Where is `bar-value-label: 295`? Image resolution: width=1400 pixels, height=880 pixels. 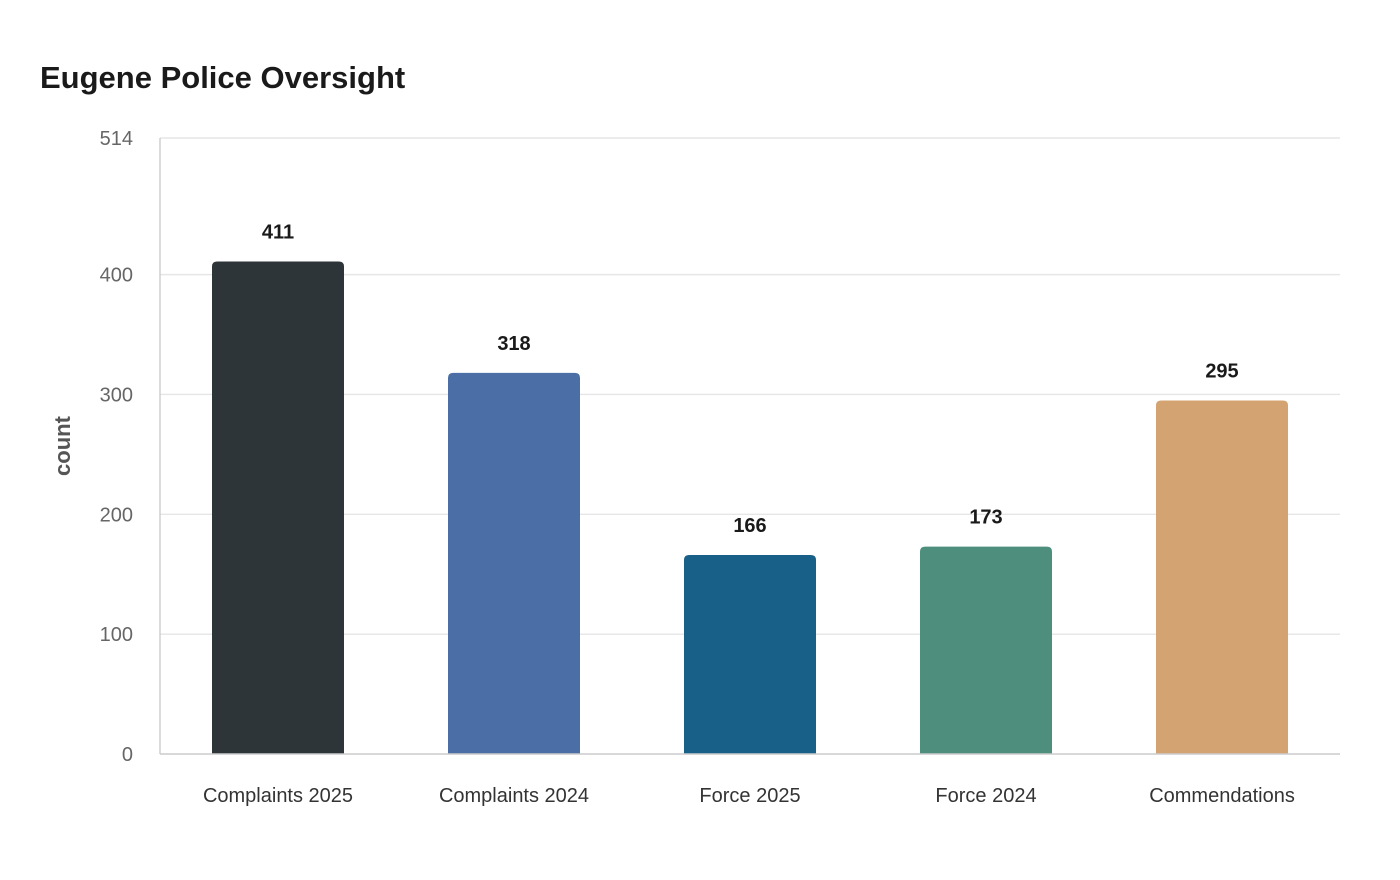
bar-value-label: 295 is located at coordinates (1221, 371).